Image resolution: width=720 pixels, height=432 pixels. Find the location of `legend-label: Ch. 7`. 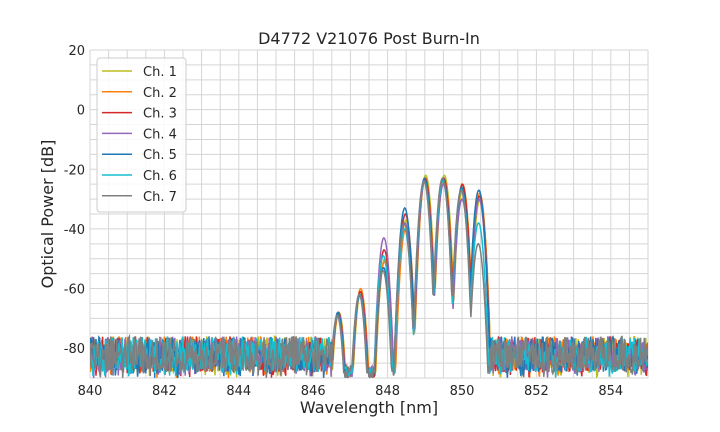

legend-label: Ch. 7 is located at coordinates (160, 197).